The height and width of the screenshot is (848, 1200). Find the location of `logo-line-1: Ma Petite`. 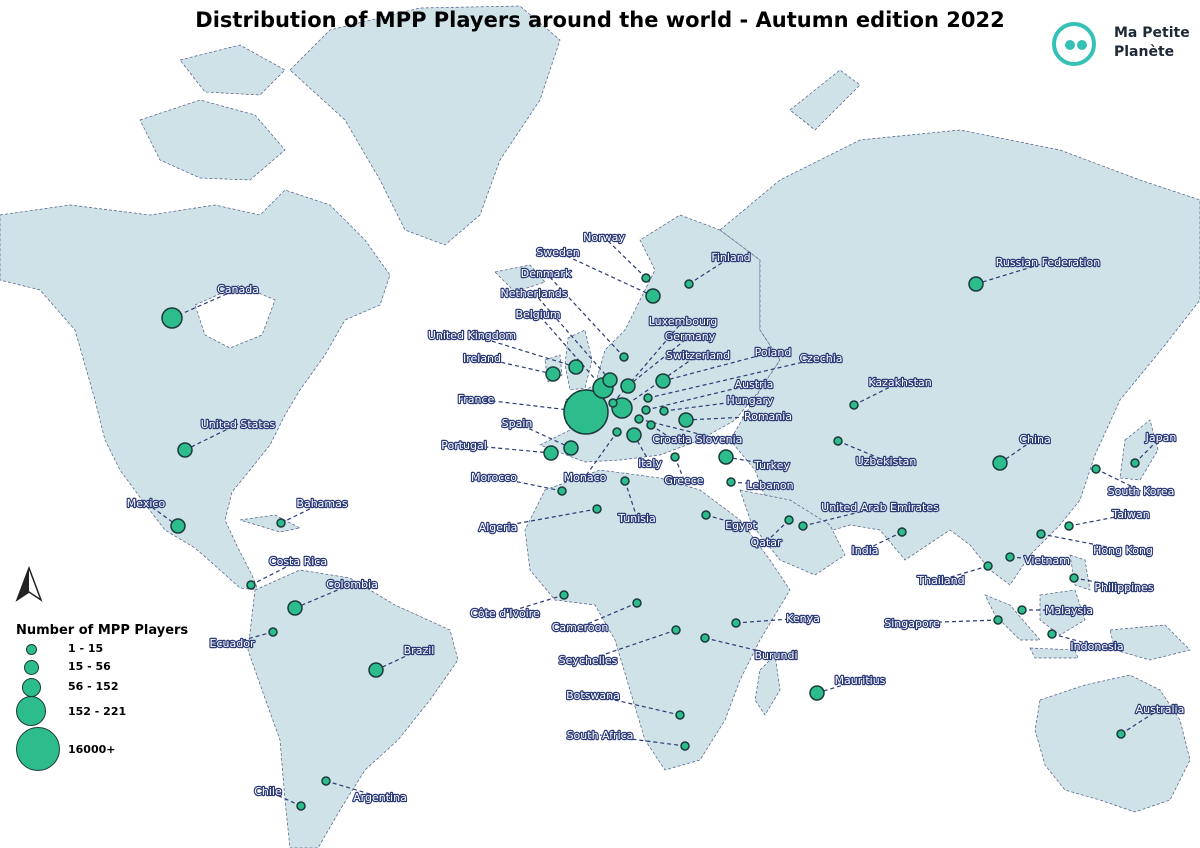

logo-line-1: Ma Petite is located at coordinates (1152, 33).